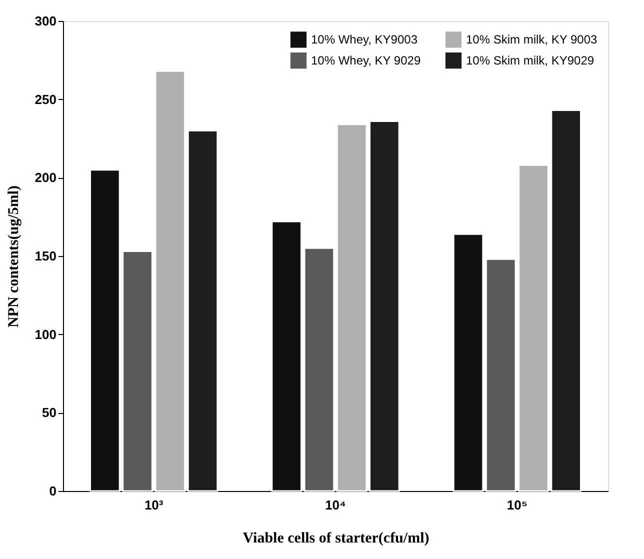  Describe the element at coordinates (45, 334) in the screenshot. I see `y-tick-label: 100` at that location.